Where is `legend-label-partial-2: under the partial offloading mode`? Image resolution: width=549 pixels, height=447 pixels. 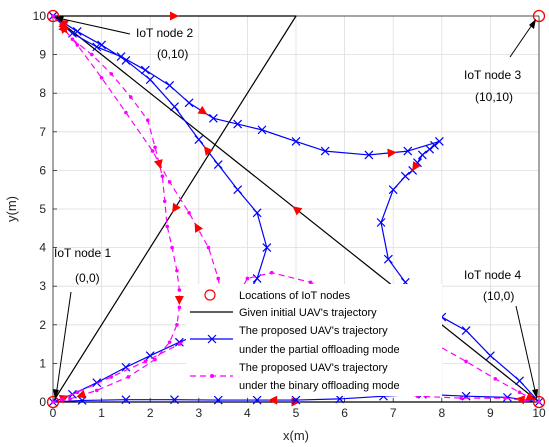
legend-label-partial-2: under the partial offloading mode is located at coordinates (319, 350).